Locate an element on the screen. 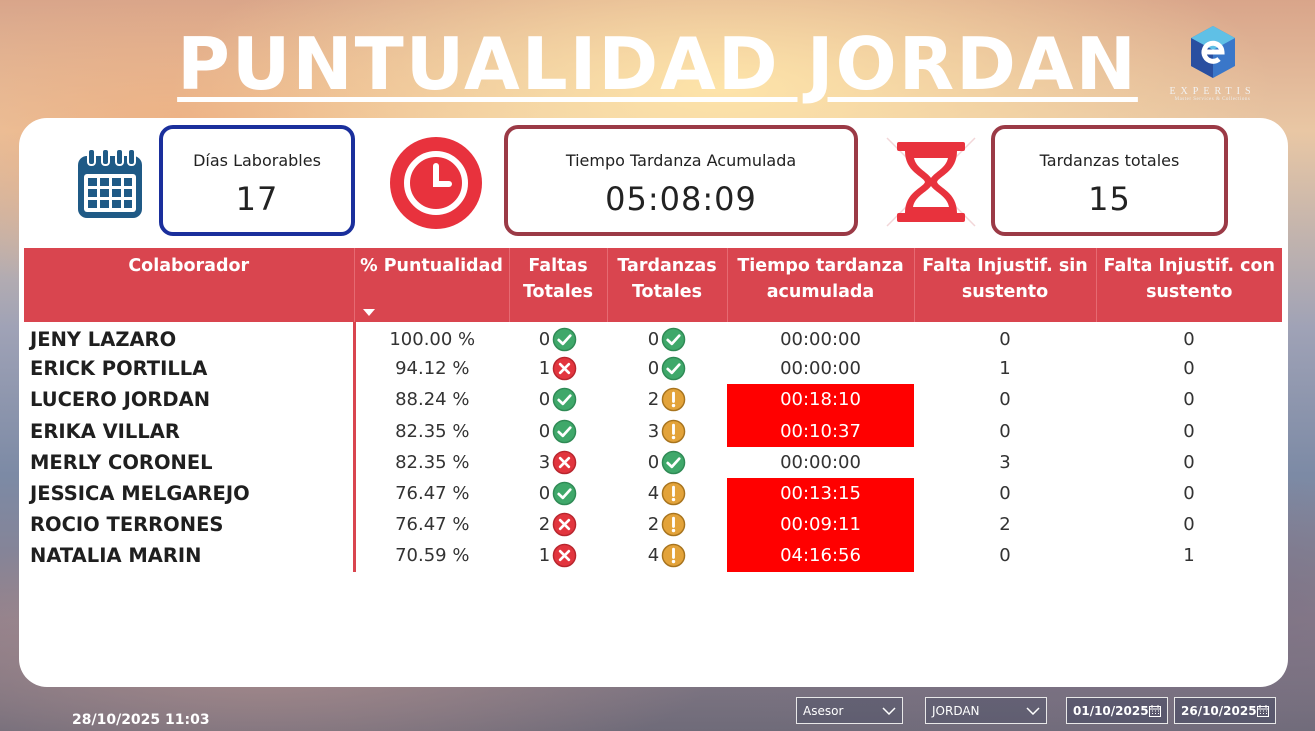  kpi-label: Tardanzas totales is located at coordinates (1109, 160).